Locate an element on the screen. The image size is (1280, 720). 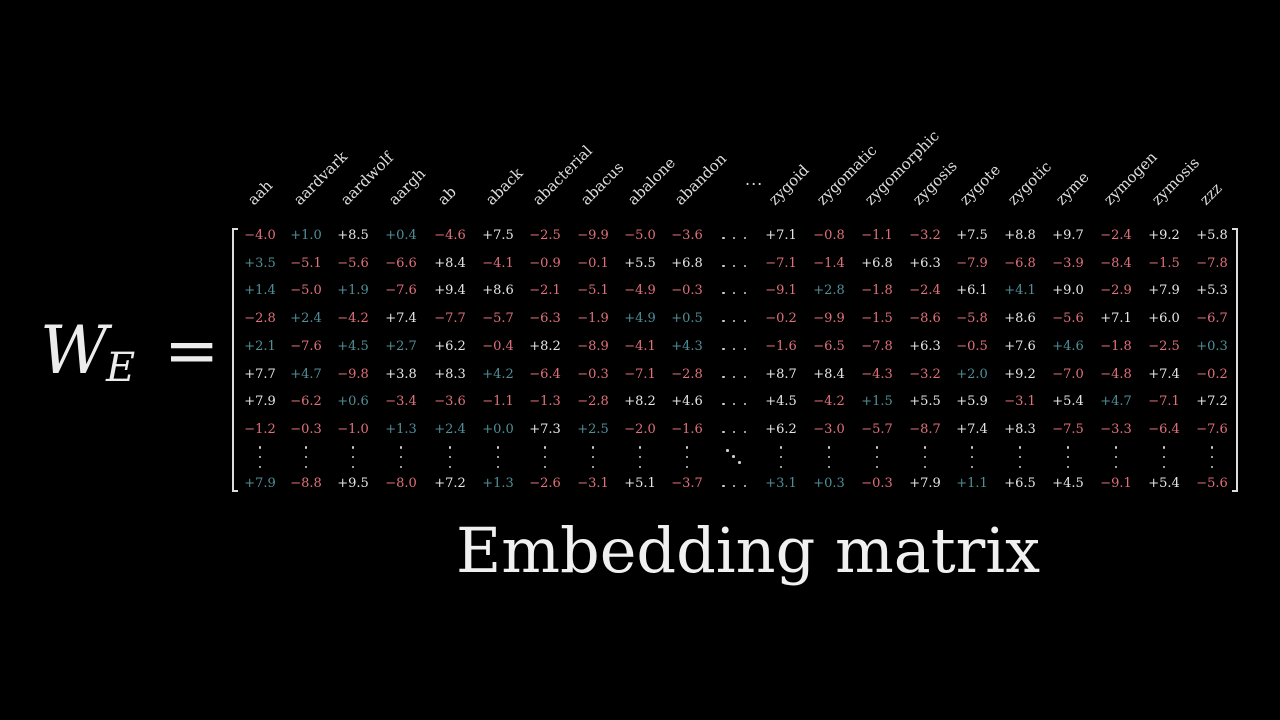
matrix-cell: +2.0 is located at coordinates (972, 374).